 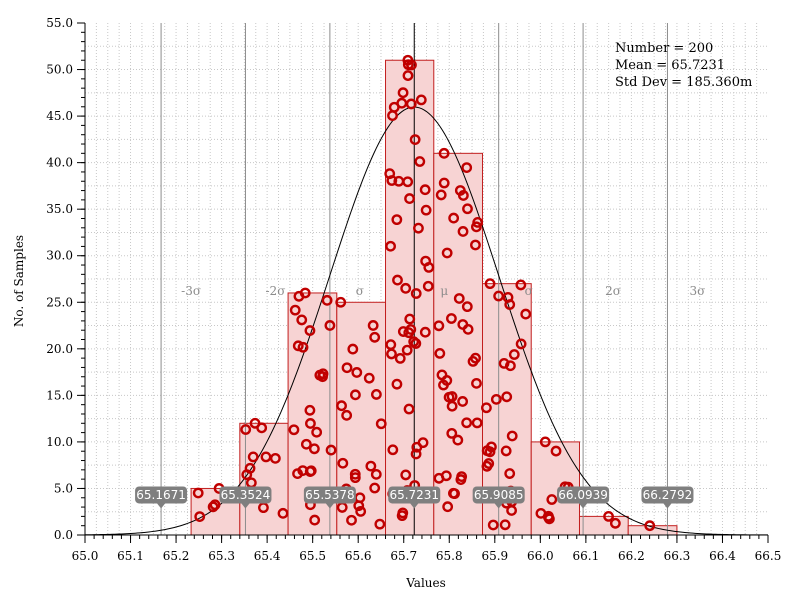 I want to click on sigma-label: 3σ, so click(x=698, y=291).